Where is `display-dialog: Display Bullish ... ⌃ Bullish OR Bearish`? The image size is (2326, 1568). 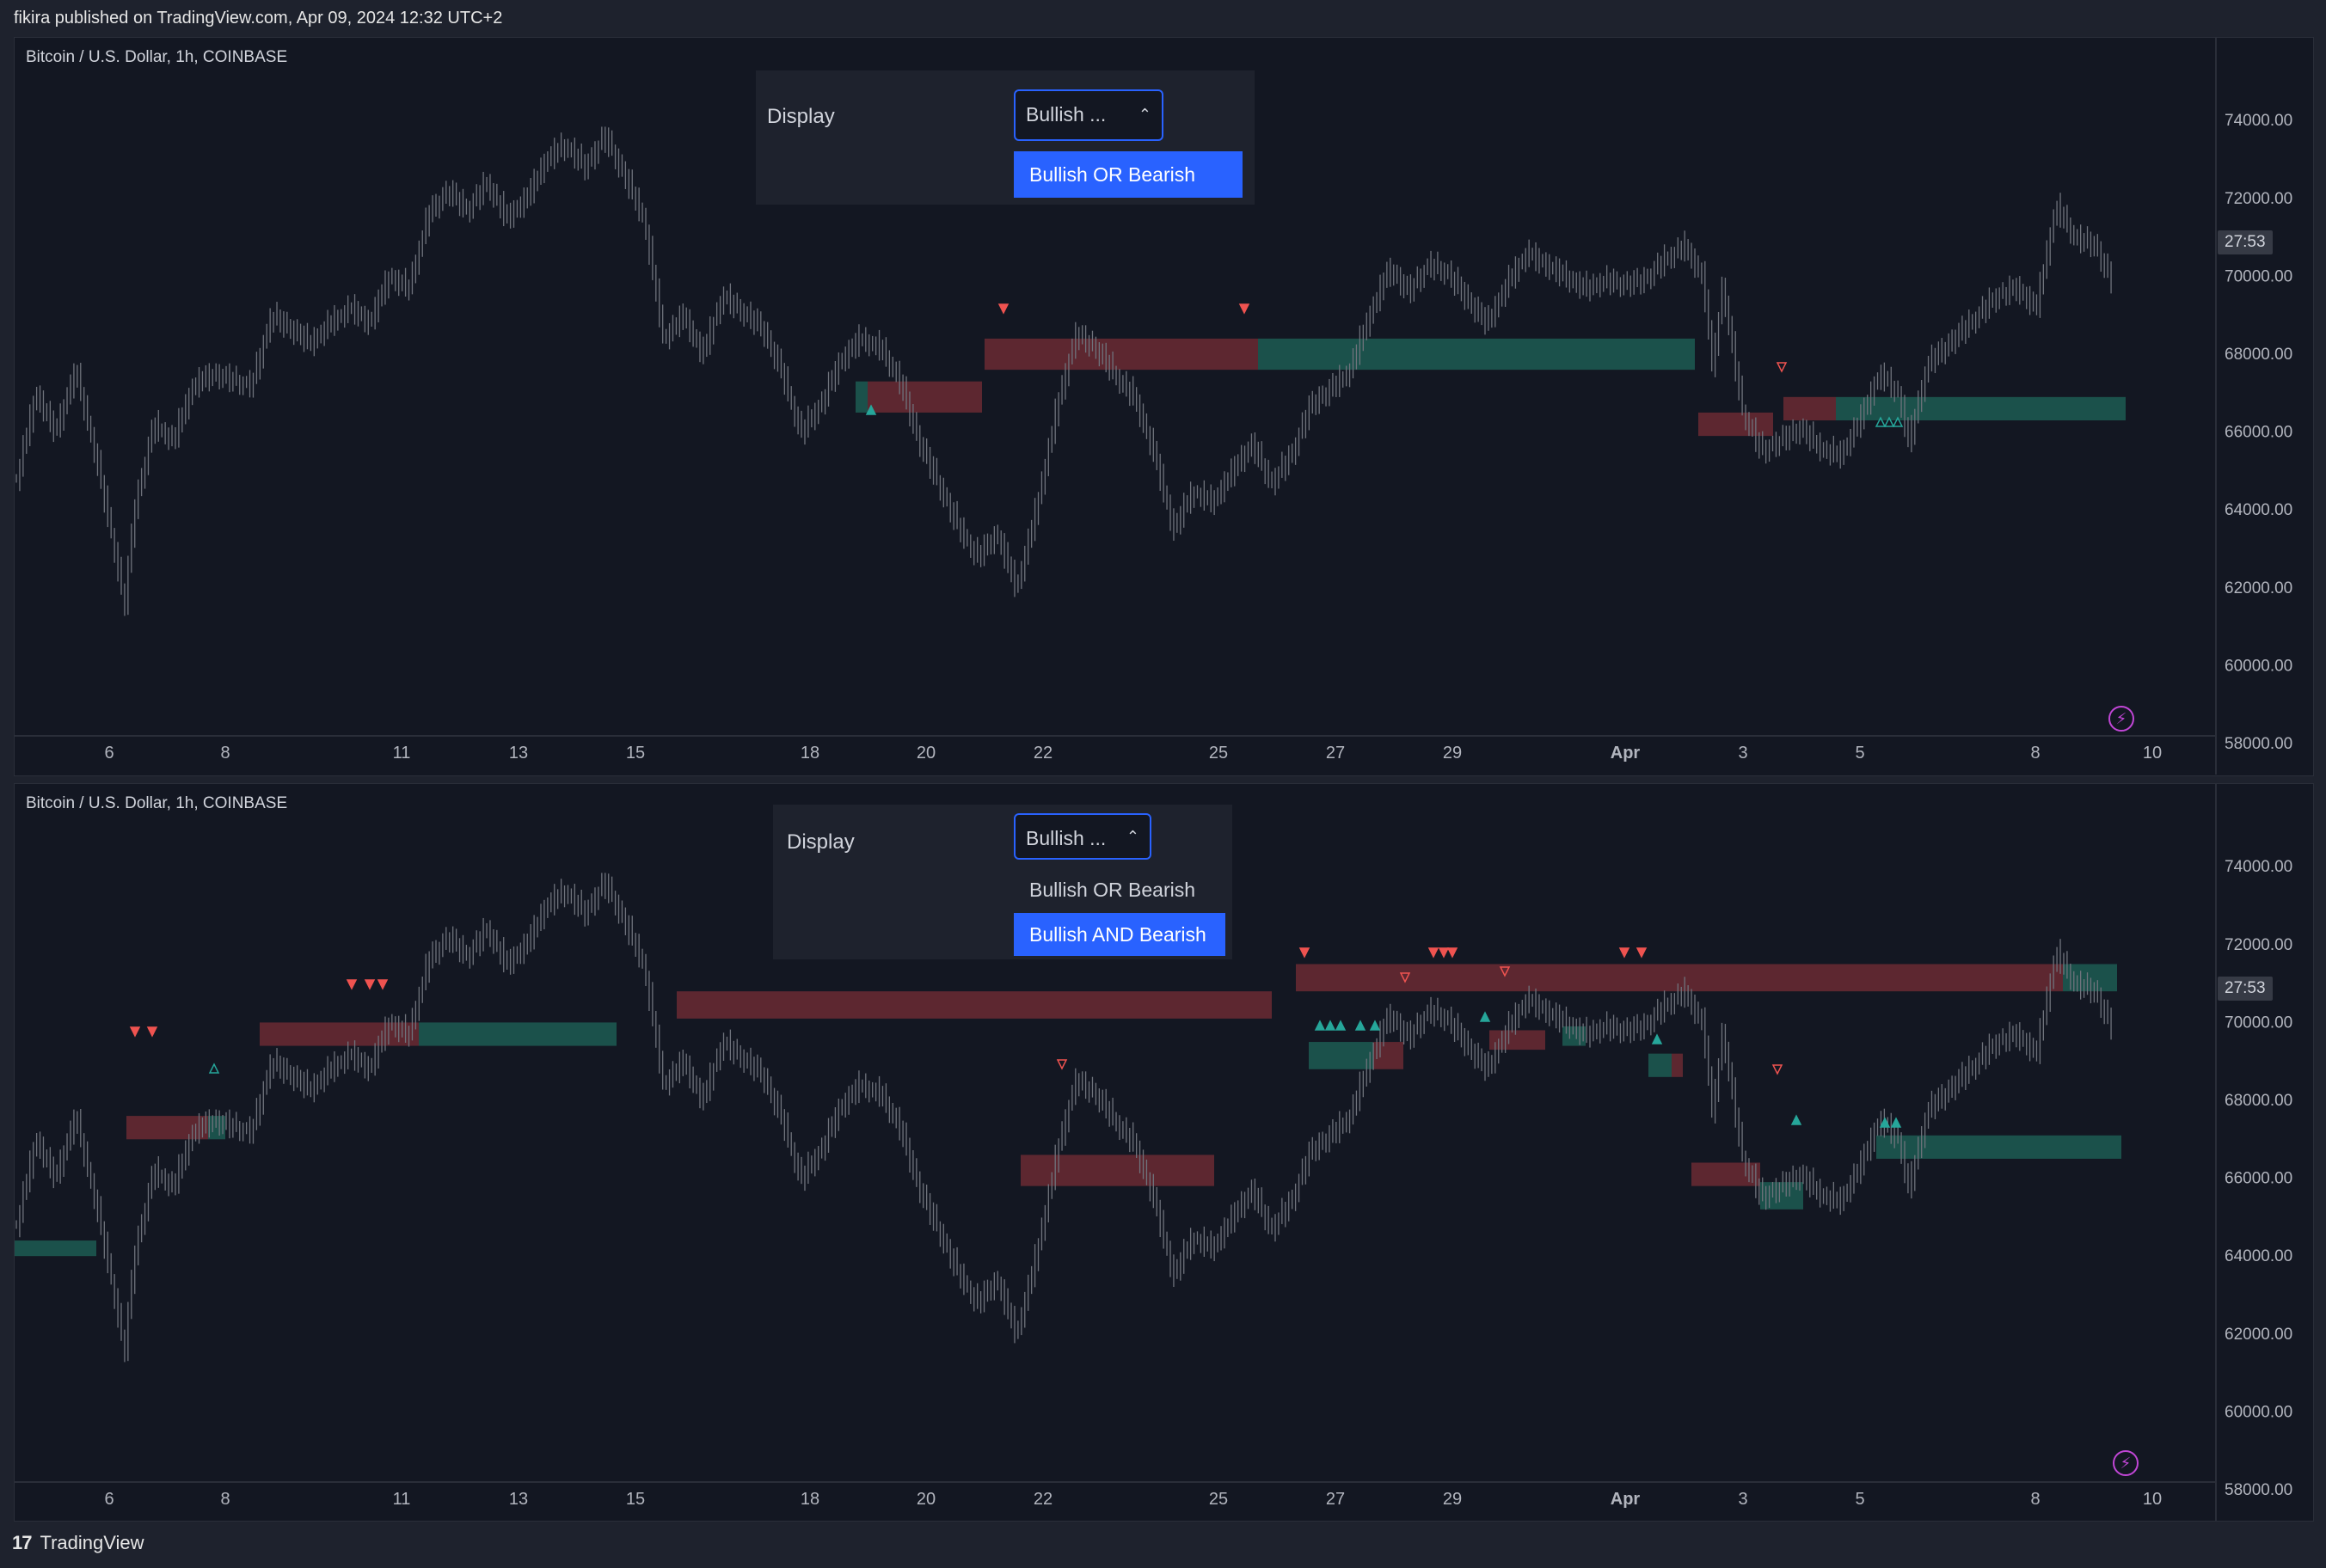 display-dialog: Display Bullish ... ⌃ Bullish OR Bearish is located at coordinates (1005, 137).